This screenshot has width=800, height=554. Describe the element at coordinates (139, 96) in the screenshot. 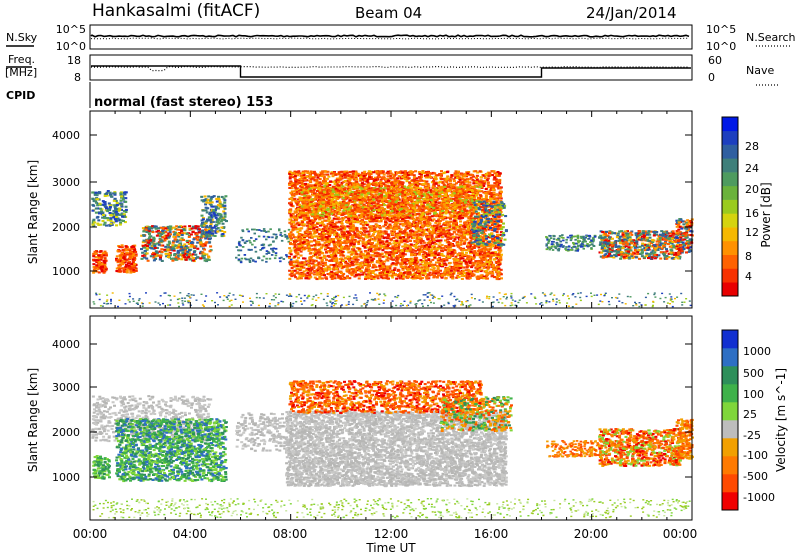

I see `cpid-panel: CPID normal (fast stereo) 153` at that location.